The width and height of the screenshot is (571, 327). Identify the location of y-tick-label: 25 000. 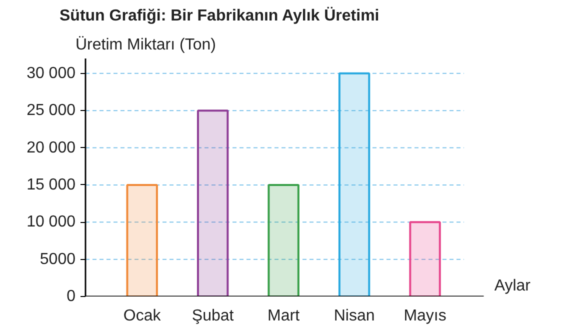
(51, 111).